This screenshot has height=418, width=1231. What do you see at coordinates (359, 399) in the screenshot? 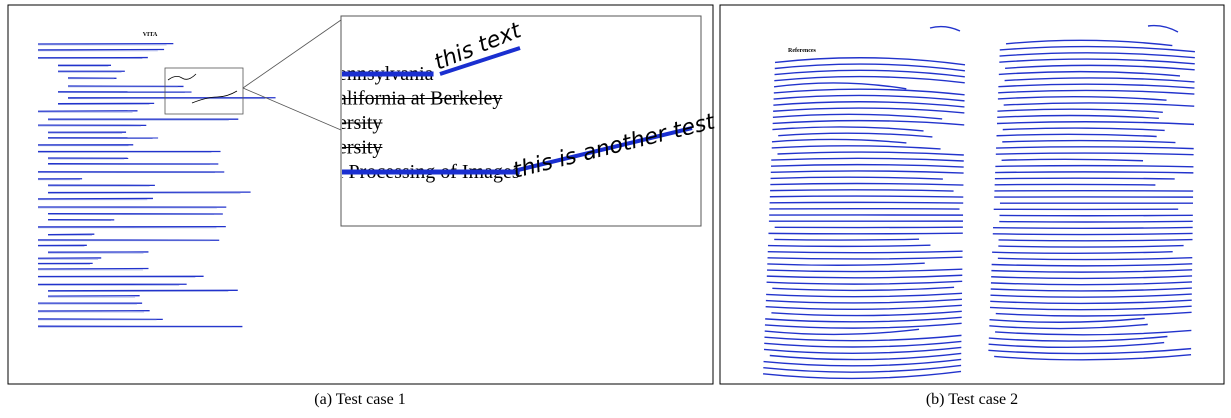
I see `caption: (a) Test case 1` at bounding box center [359, 399].